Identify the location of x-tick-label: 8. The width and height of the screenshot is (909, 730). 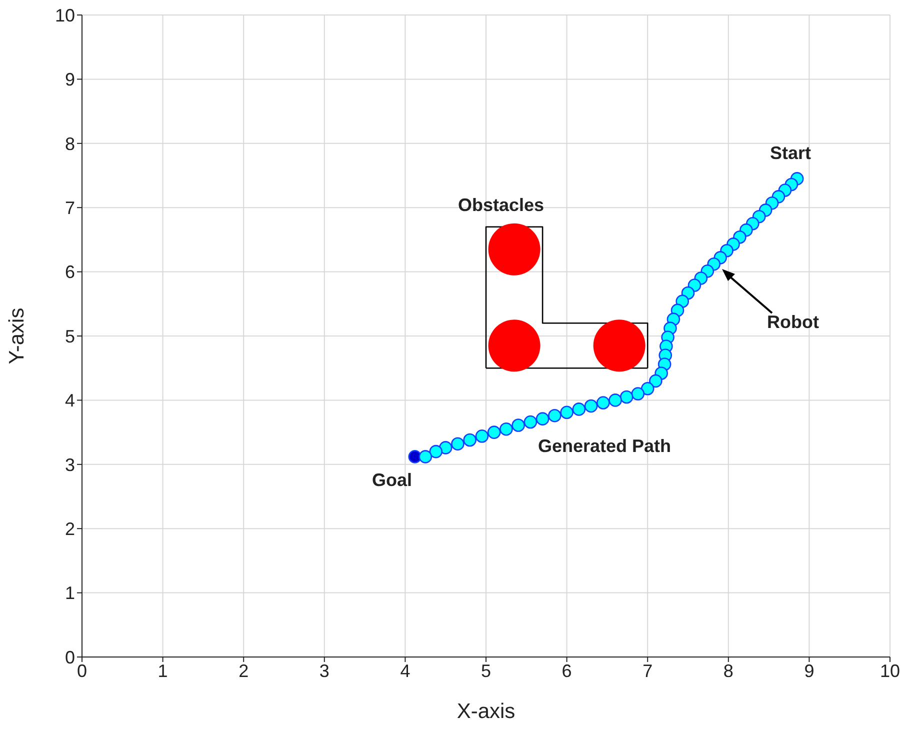
(728, 670).